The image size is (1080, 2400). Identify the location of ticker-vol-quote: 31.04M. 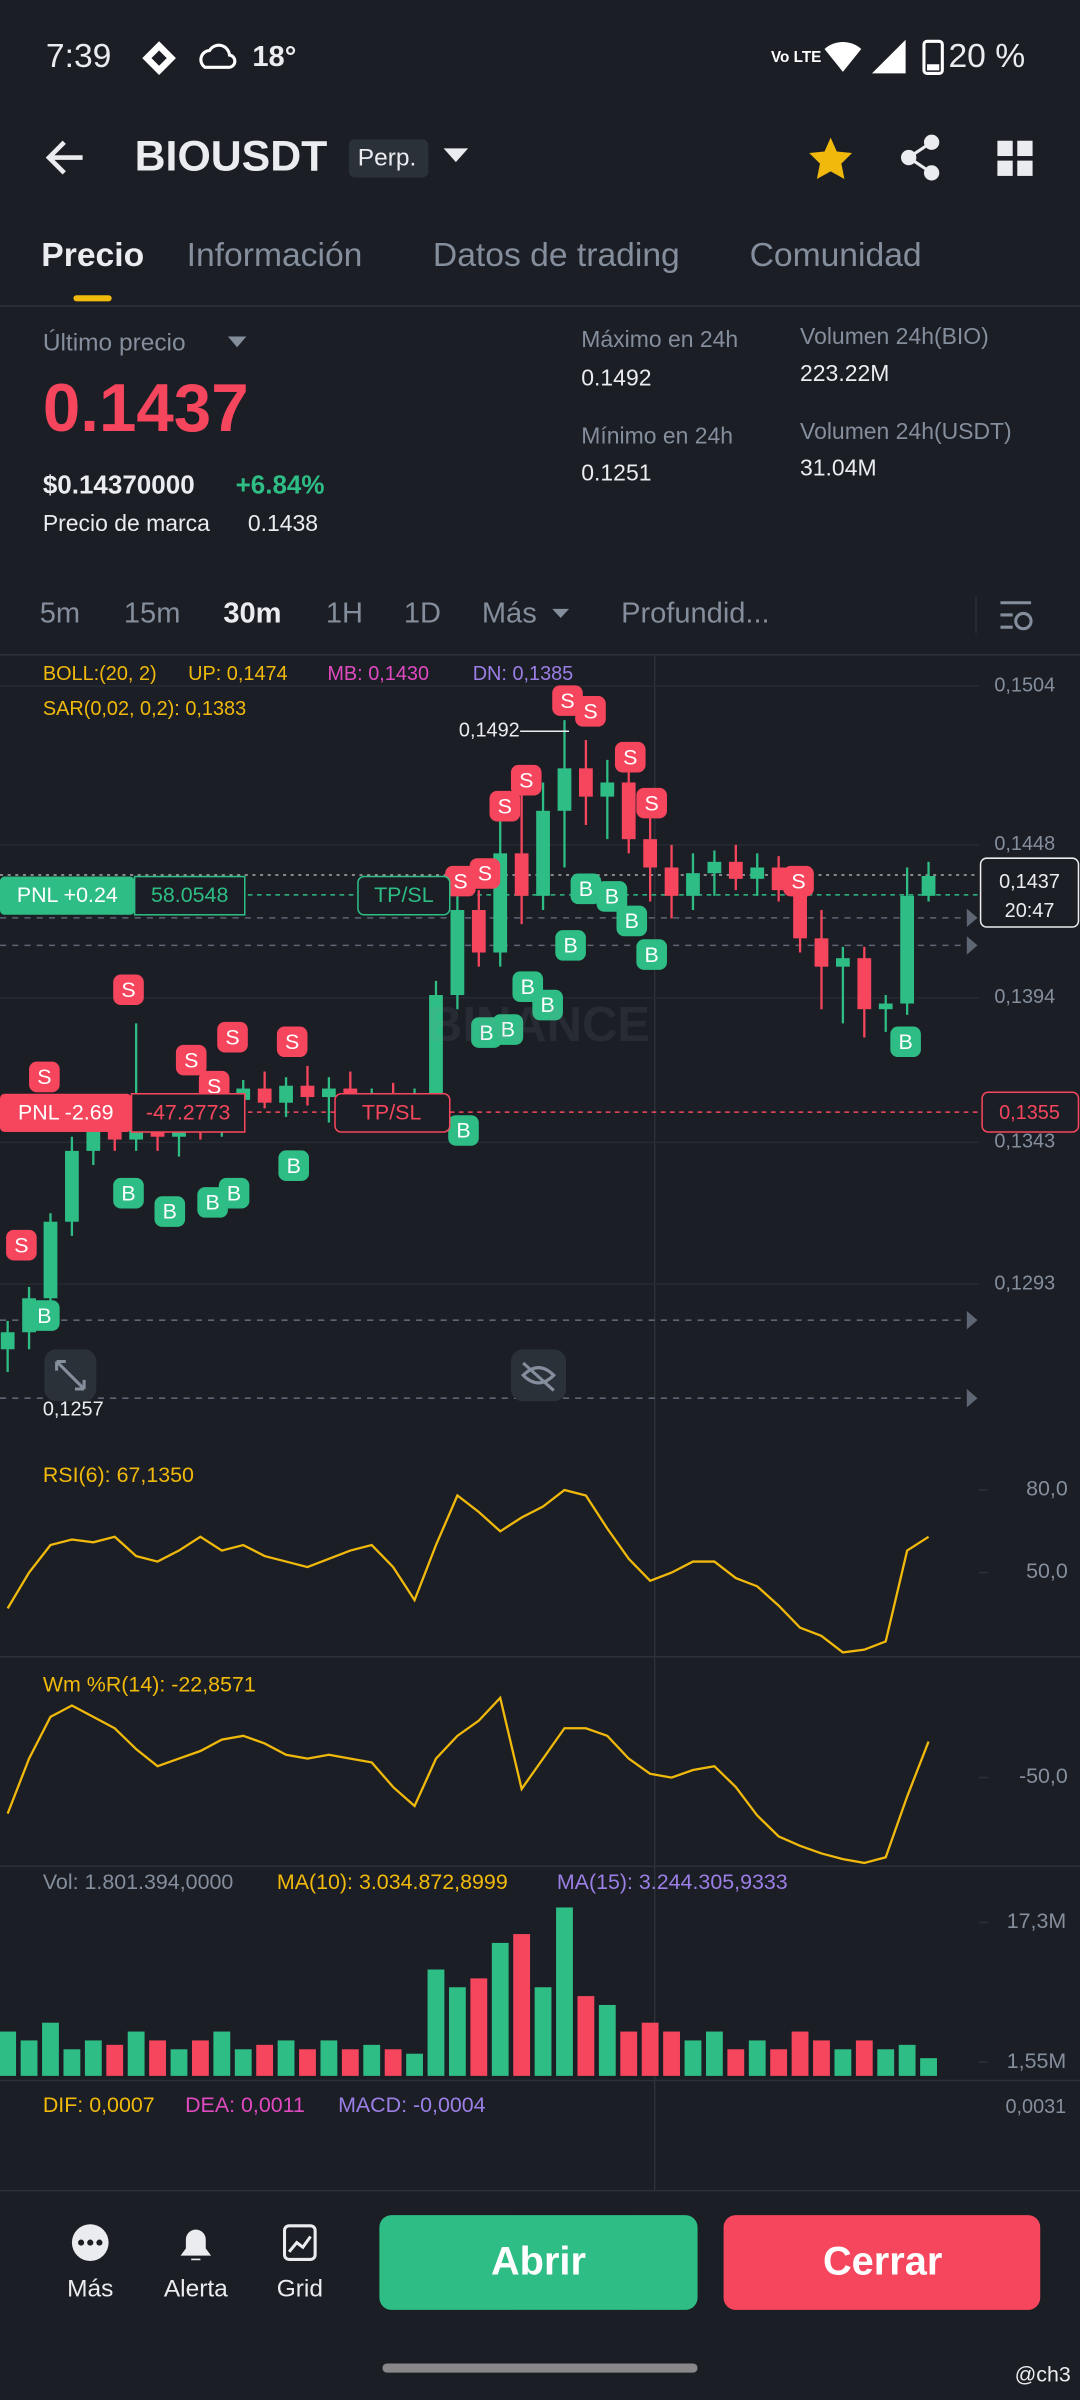
(838, 468).